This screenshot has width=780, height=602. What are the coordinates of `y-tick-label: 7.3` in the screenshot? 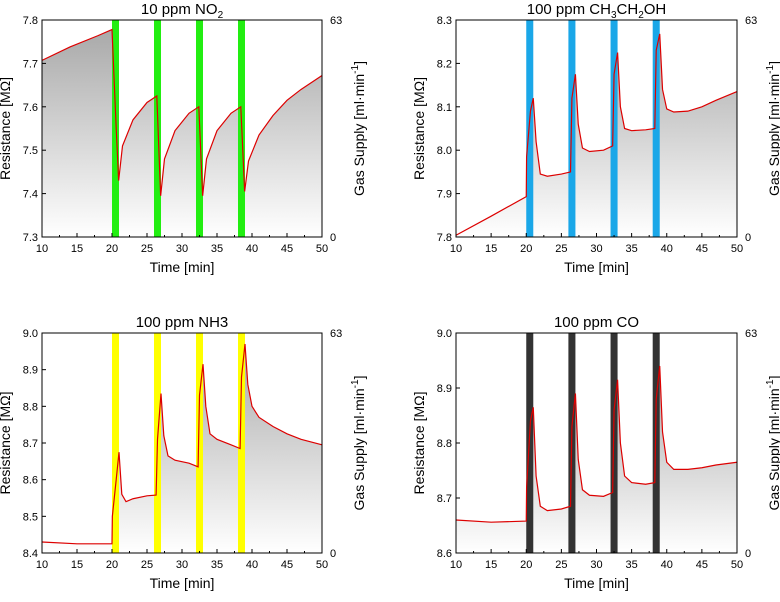 It's located at (30, 238).